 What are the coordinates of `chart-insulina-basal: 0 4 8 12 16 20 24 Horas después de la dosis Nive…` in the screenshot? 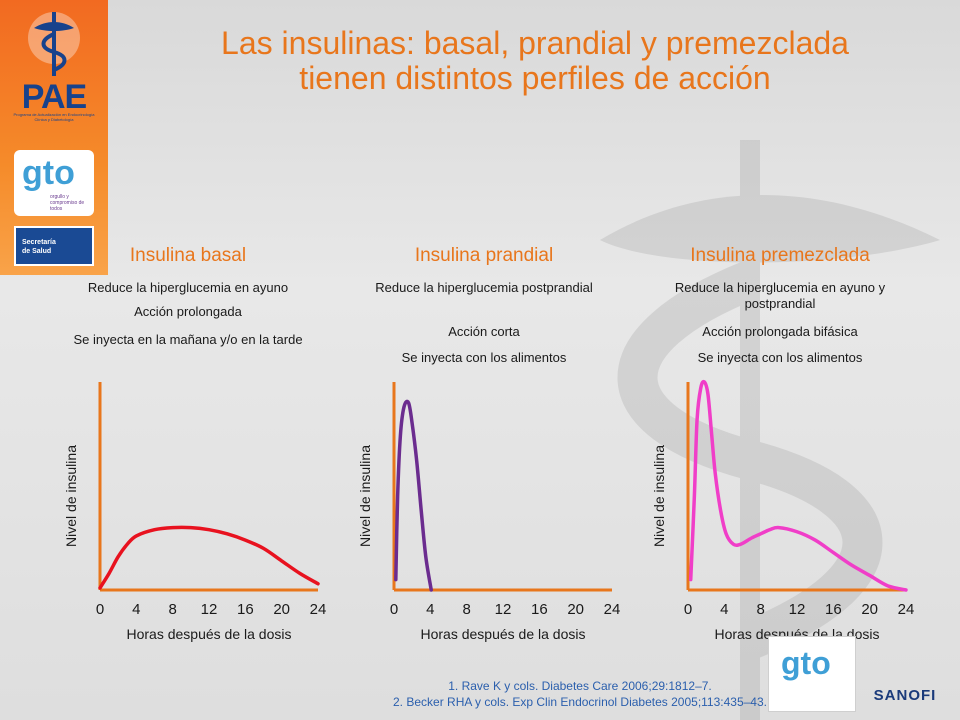 It's located at (195, 512).